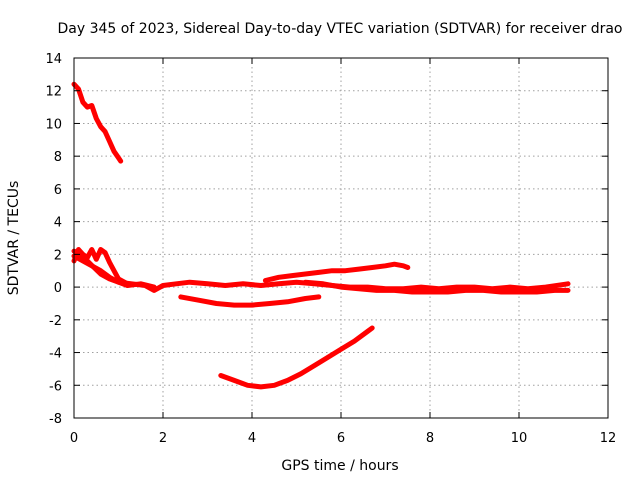 Image resolution: width=640 pixels, height=480 pixels. What do you see at coordinates (58, 157) in the screenshot?
I see `y-tick-label: 8` at bounding box center [58, 157].